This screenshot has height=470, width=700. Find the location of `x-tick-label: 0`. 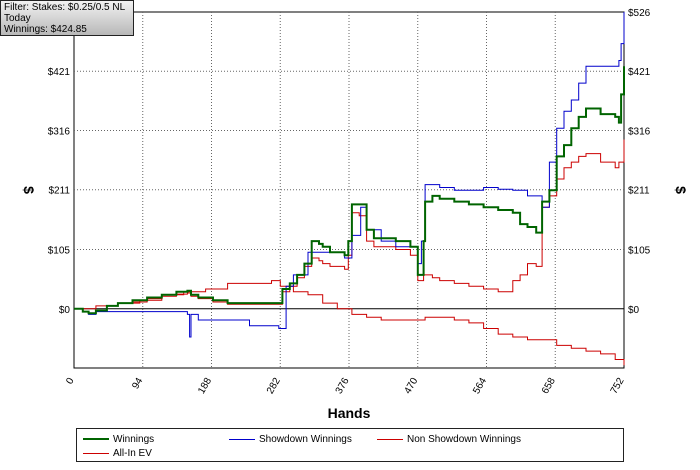

x-tick-label: 0 is located at coordinates (70, 381).